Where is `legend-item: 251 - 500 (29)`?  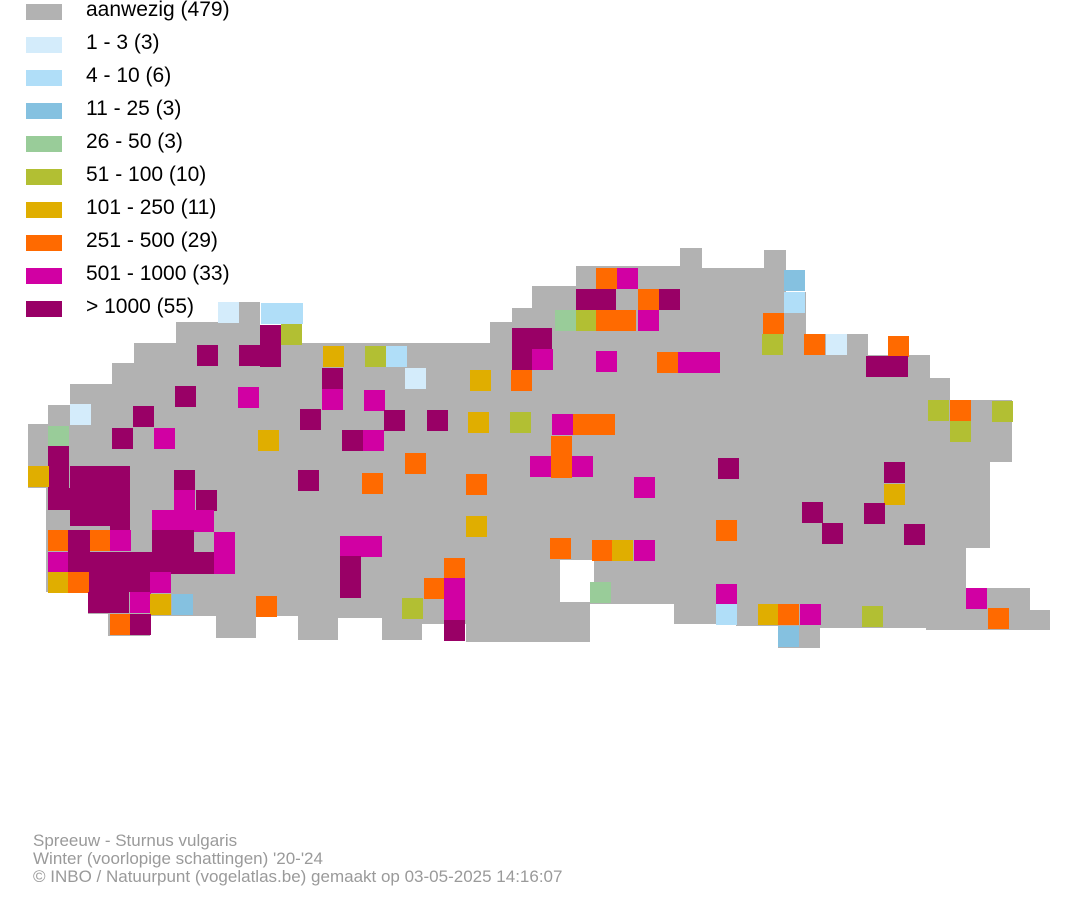 legend-item: 251 - 500 (29) is located at coordinates (191, 241).